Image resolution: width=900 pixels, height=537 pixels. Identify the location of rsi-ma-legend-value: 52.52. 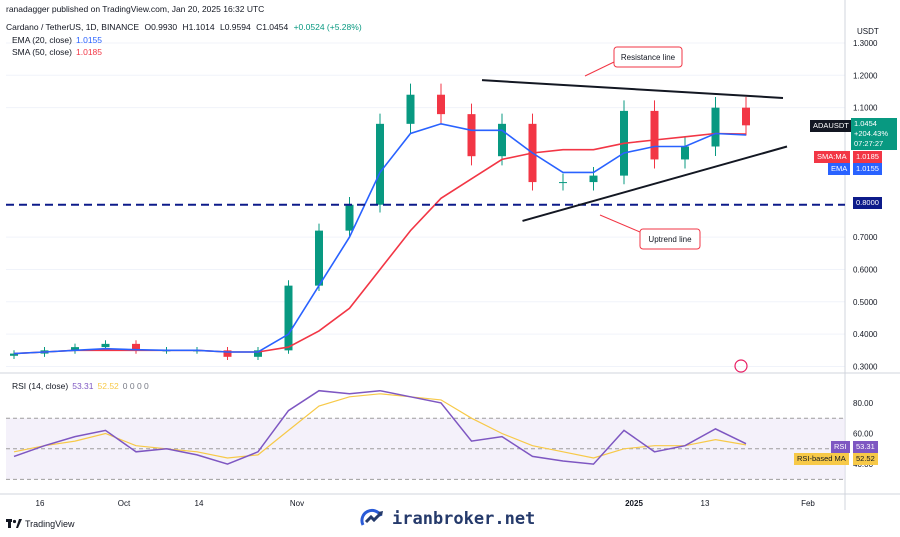
(108, 386).